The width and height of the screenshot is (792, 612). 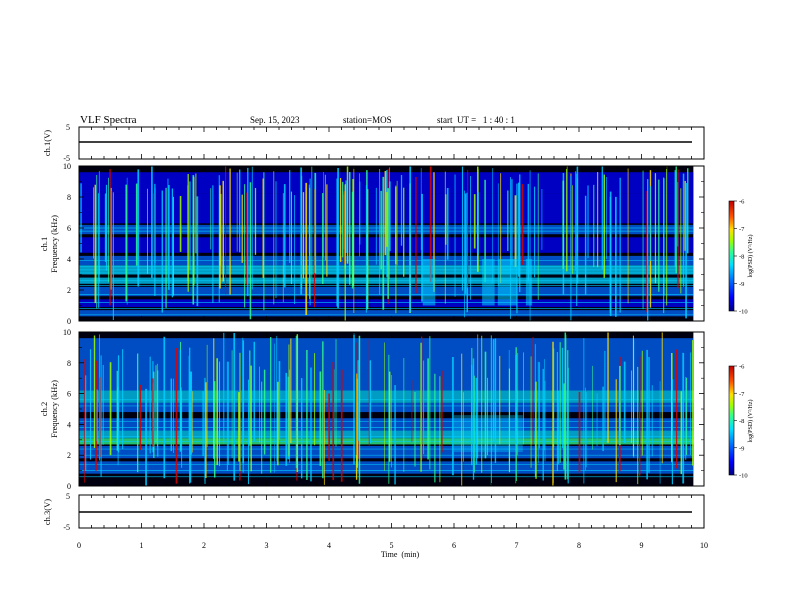 I want to click on x-tick-label: 6, so click(x=454, y=545).